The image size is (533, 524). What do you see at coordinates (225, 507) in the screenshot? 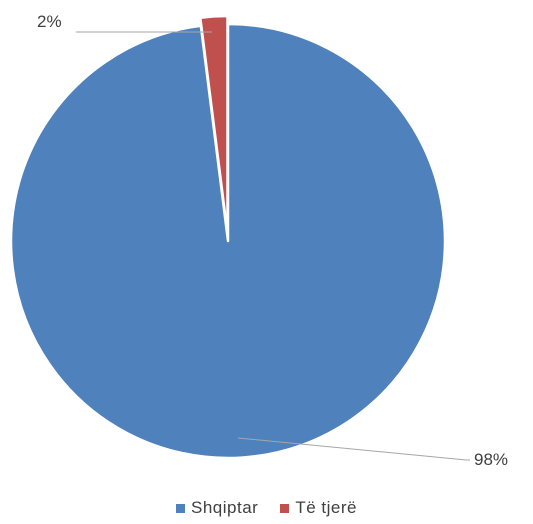
I see `legend-label-shqiptar: Shqiptar` at bounding box center [225, 507].